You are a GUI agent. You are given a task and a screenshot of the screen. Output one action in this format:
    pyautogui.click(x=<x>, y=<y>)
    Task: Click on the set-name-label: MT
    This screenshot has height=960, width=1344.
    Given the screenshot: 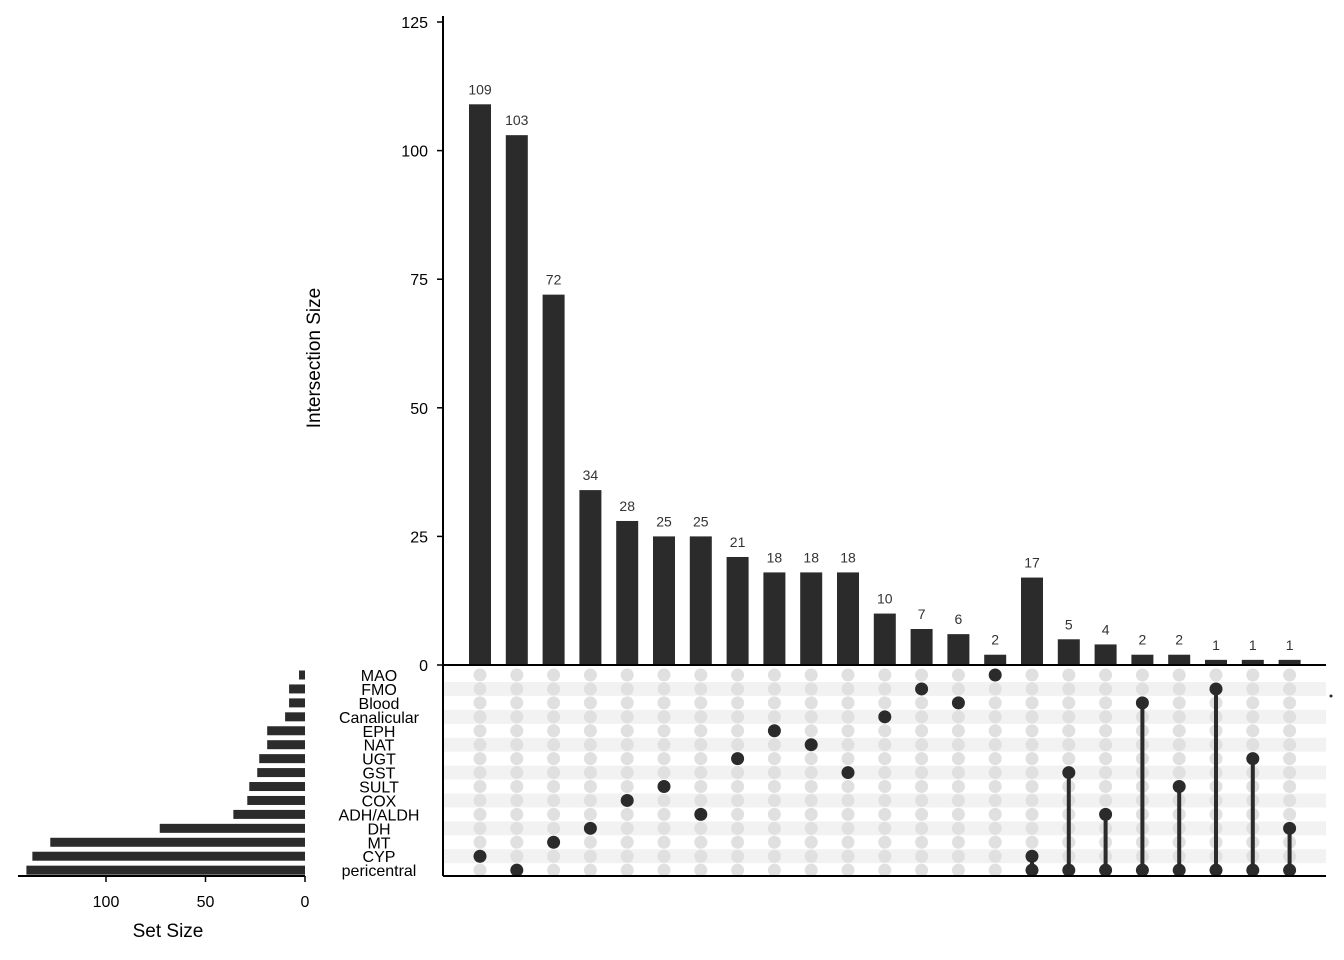 What is the action you would take?
    pyautogui.click(x=378, y=843)
    